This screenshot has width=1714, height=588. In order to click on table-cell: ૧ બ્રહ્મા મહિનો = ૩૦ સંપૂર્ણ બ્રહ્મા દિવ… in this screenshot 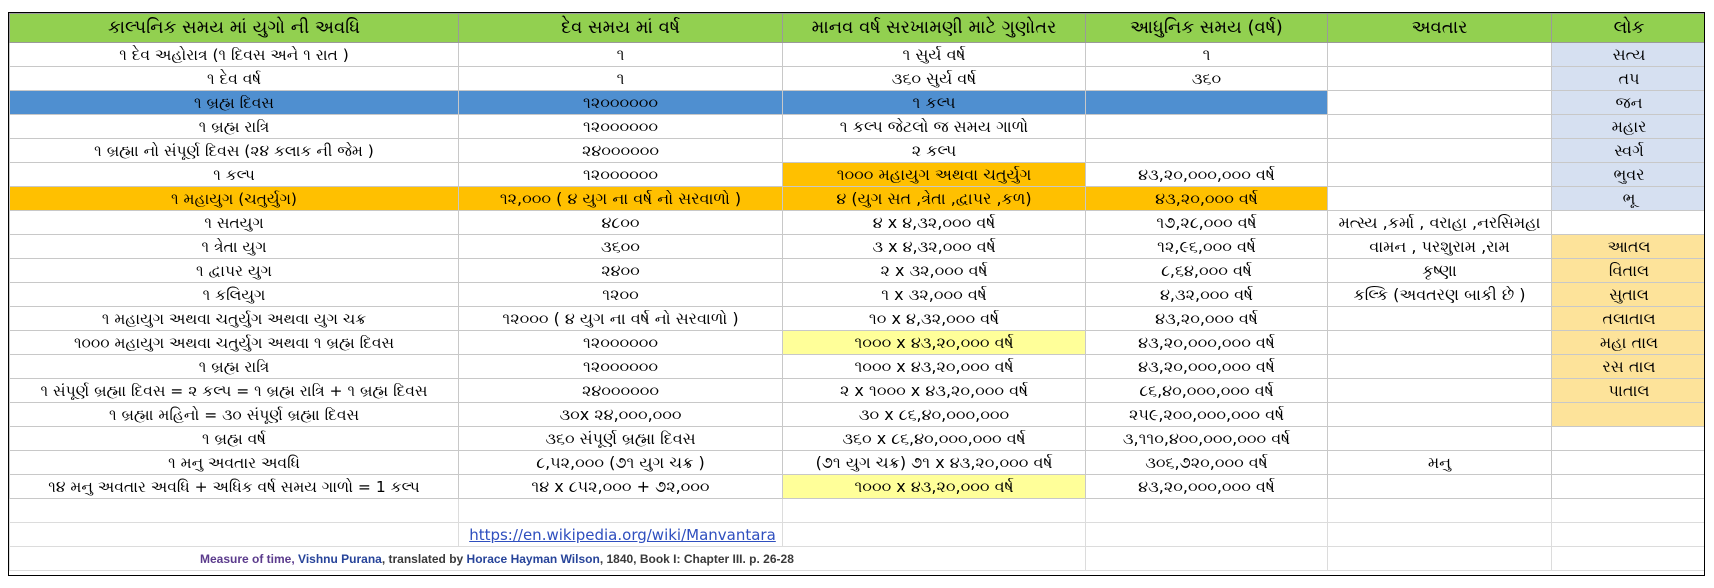, I will do `click(234, 414)`.